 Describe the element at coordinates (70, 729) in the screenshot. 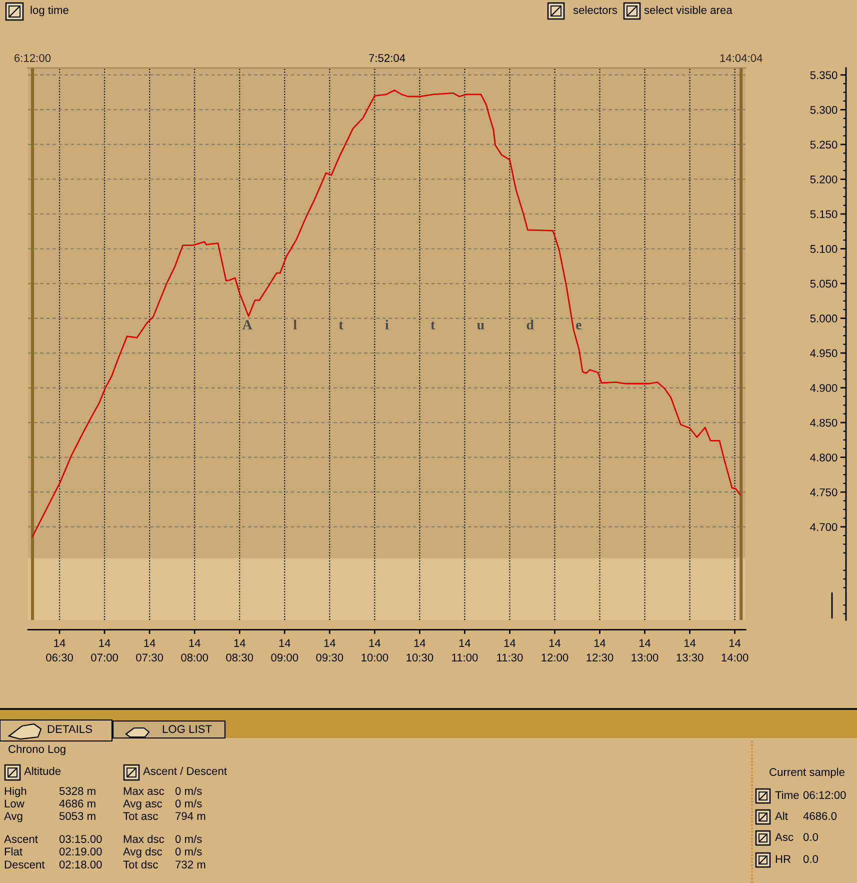

I see `text: DETAILS` at that location.